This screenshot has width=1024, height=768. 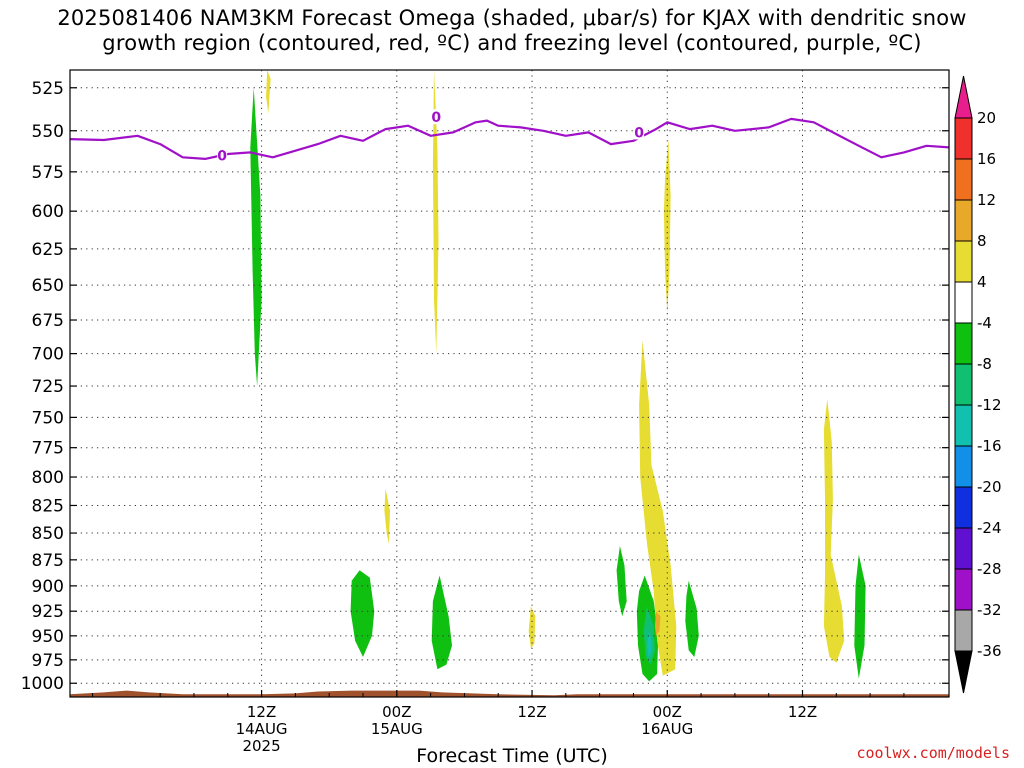 I want to click on colorbar-label: 20, so click(x=986, y=118).